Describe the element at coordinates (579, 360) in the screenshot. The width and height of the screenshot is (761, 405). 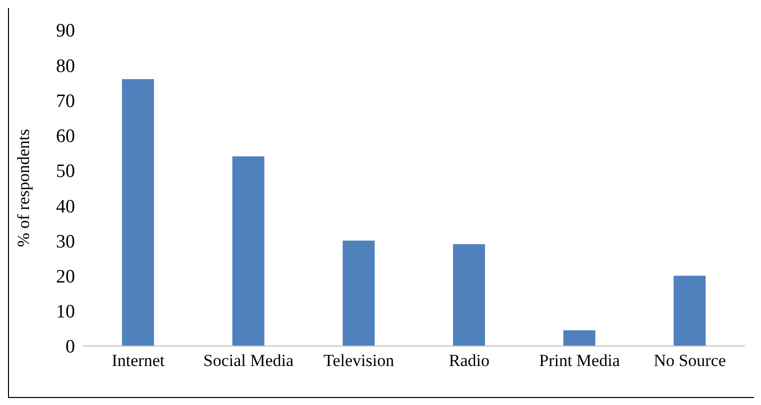
I see `x-tick-label: Print Media` at that location.